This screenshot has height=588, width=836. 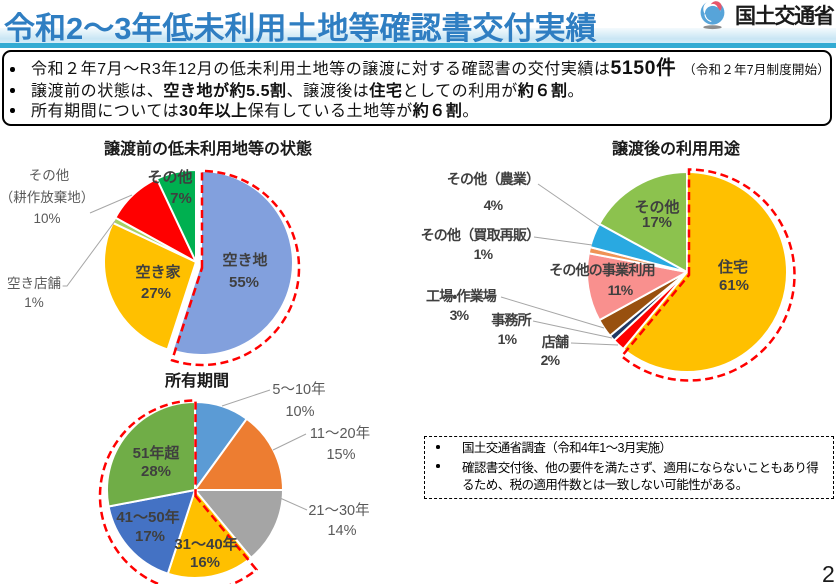 What do you see at coordinates (244, 282) in the screenshot?
I see `svg-text: 55%` at bounding box center [244, 282].